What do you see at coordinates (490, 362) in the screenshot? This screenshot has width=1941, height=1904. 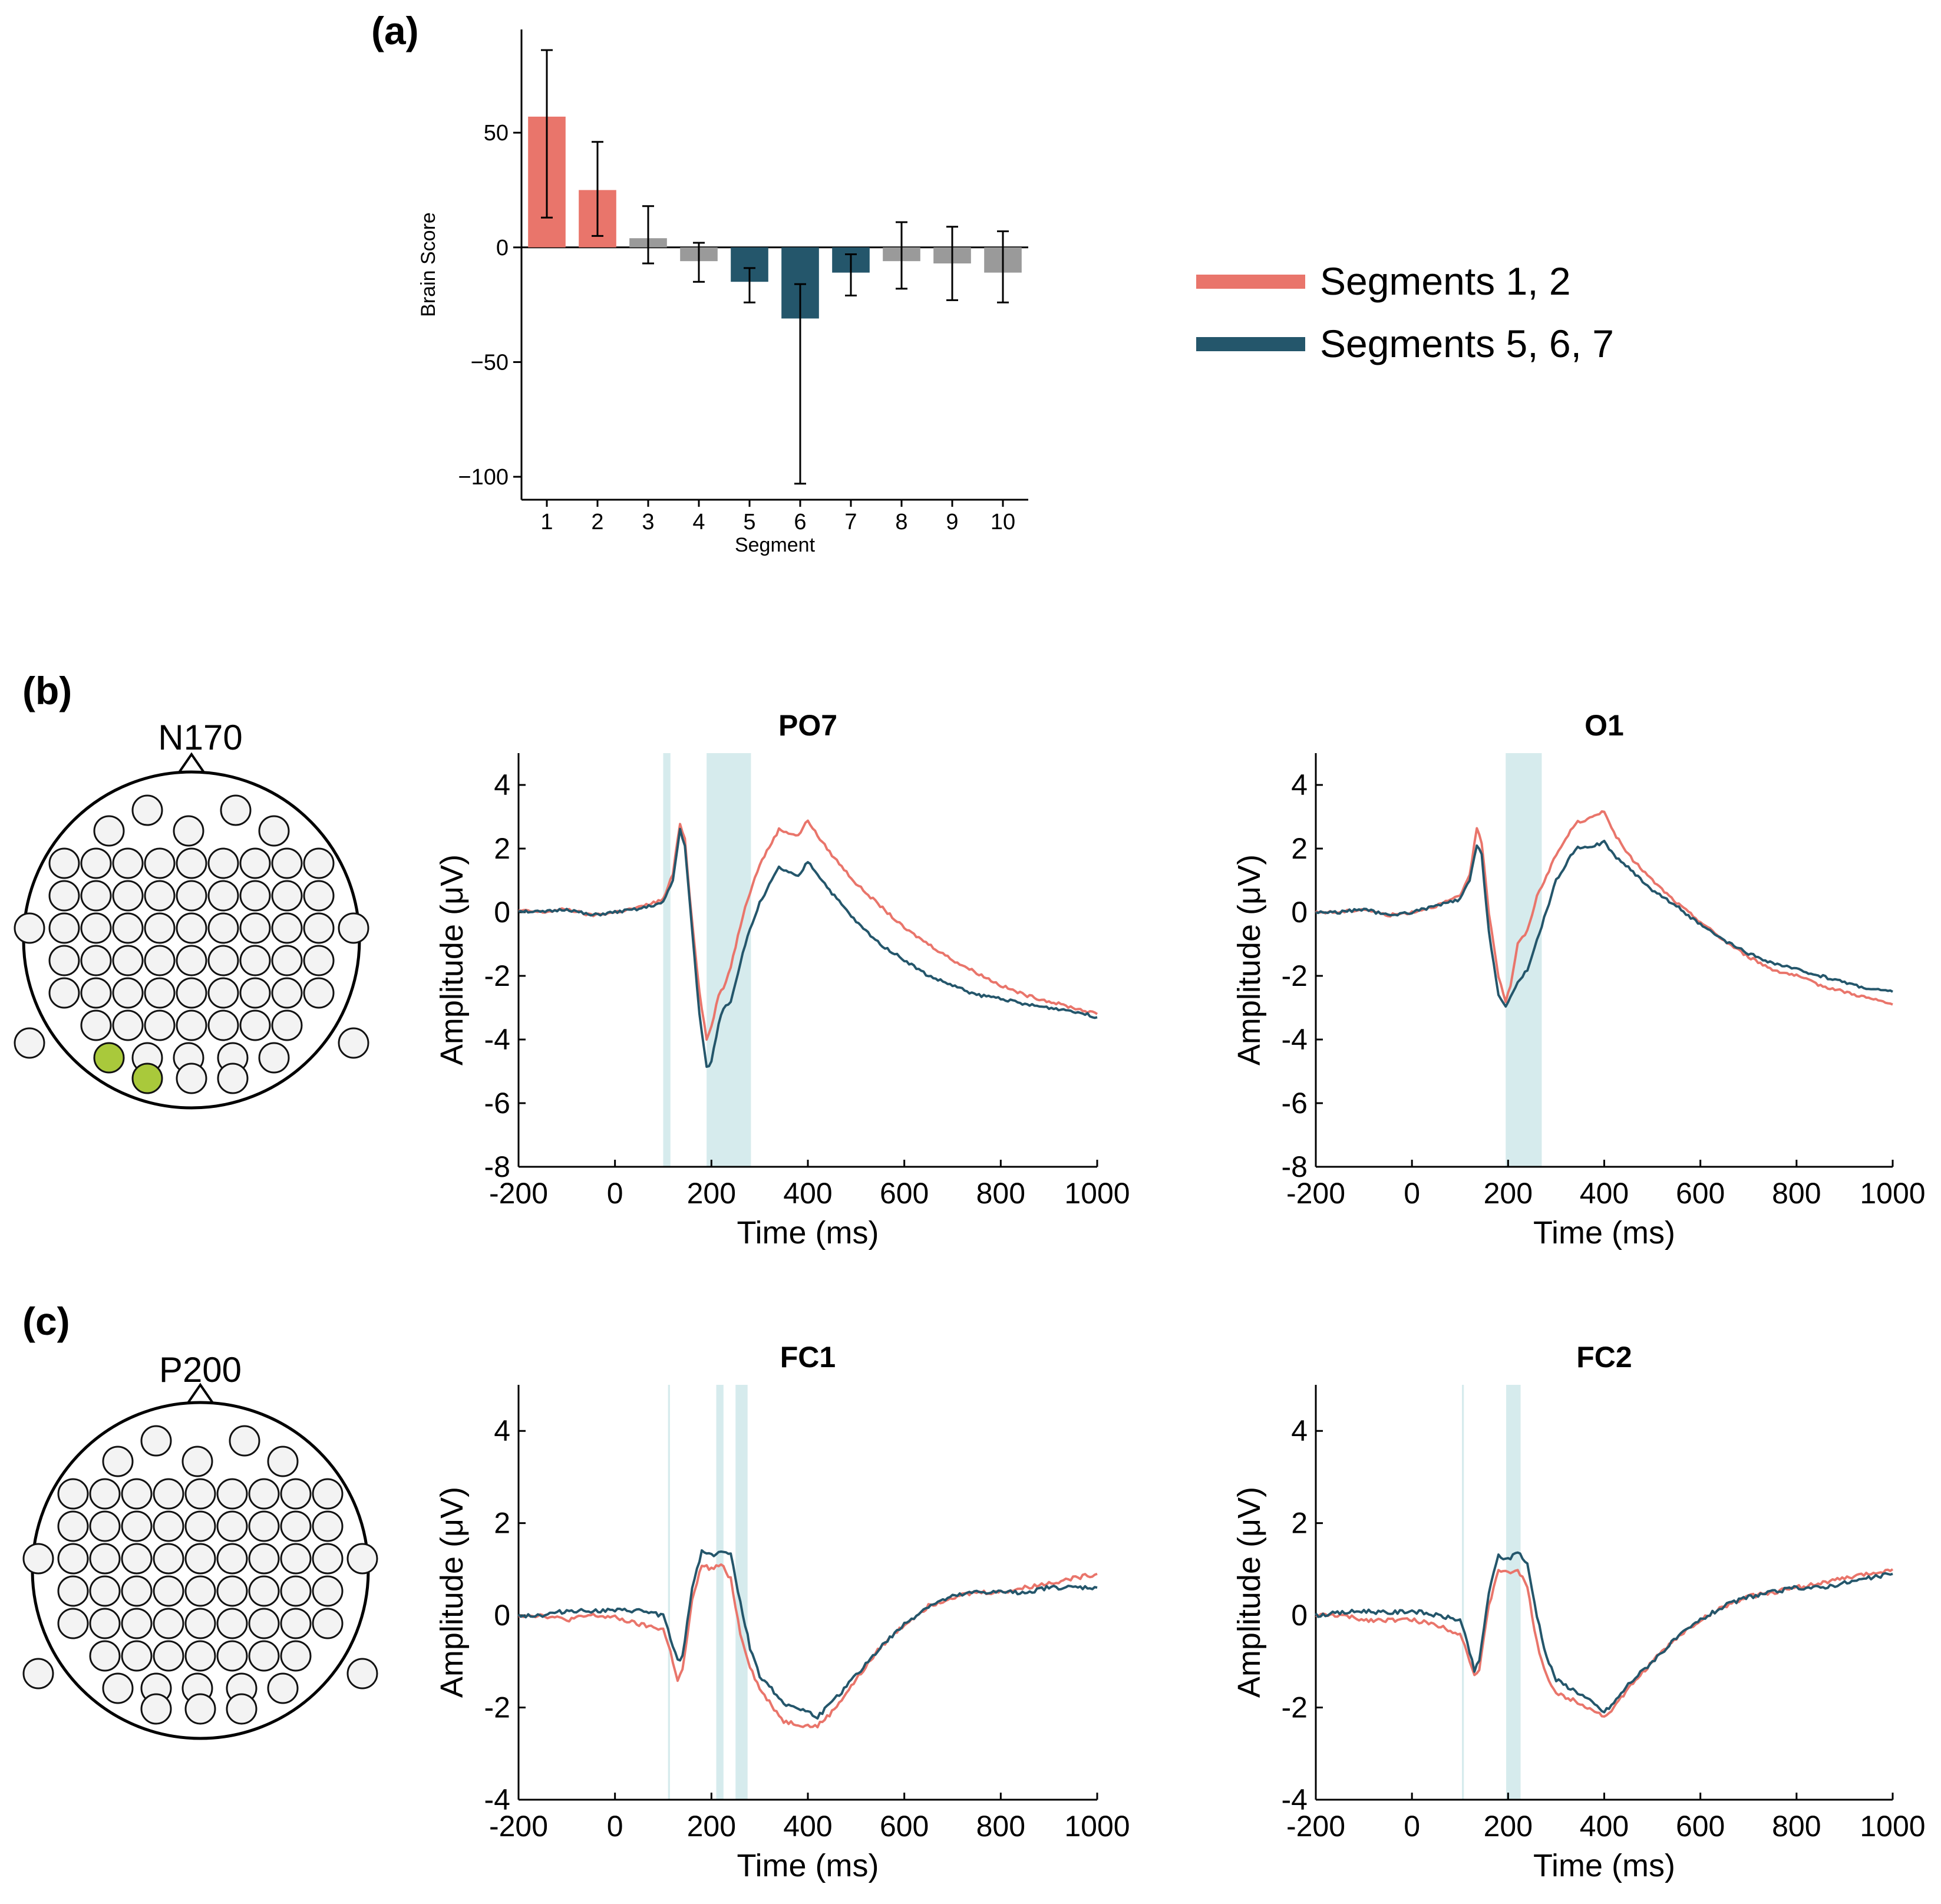 I see `y-tick-label: −50` at bounding box center [490, 362].